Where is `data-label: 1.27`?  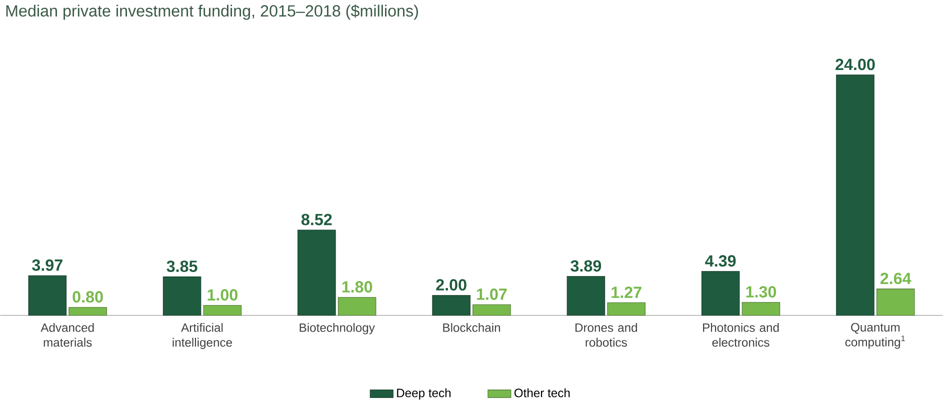 data-label: 1.27 is located at coordinates (627, 292).